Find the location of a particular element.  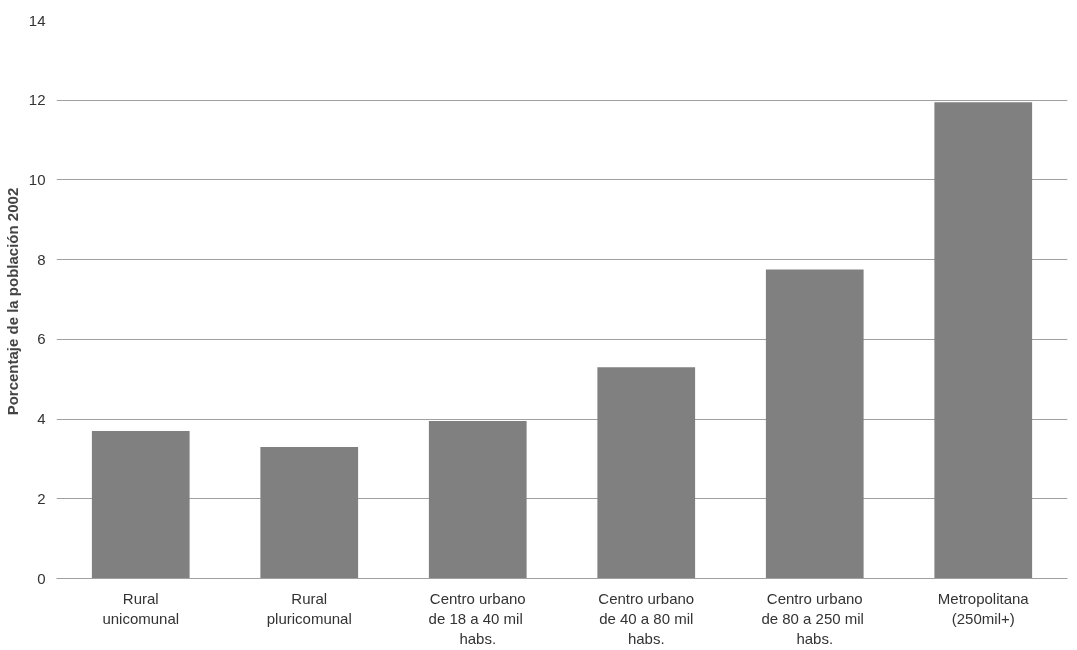

y-tick-label: 0 is located at coordinates (41, 578).